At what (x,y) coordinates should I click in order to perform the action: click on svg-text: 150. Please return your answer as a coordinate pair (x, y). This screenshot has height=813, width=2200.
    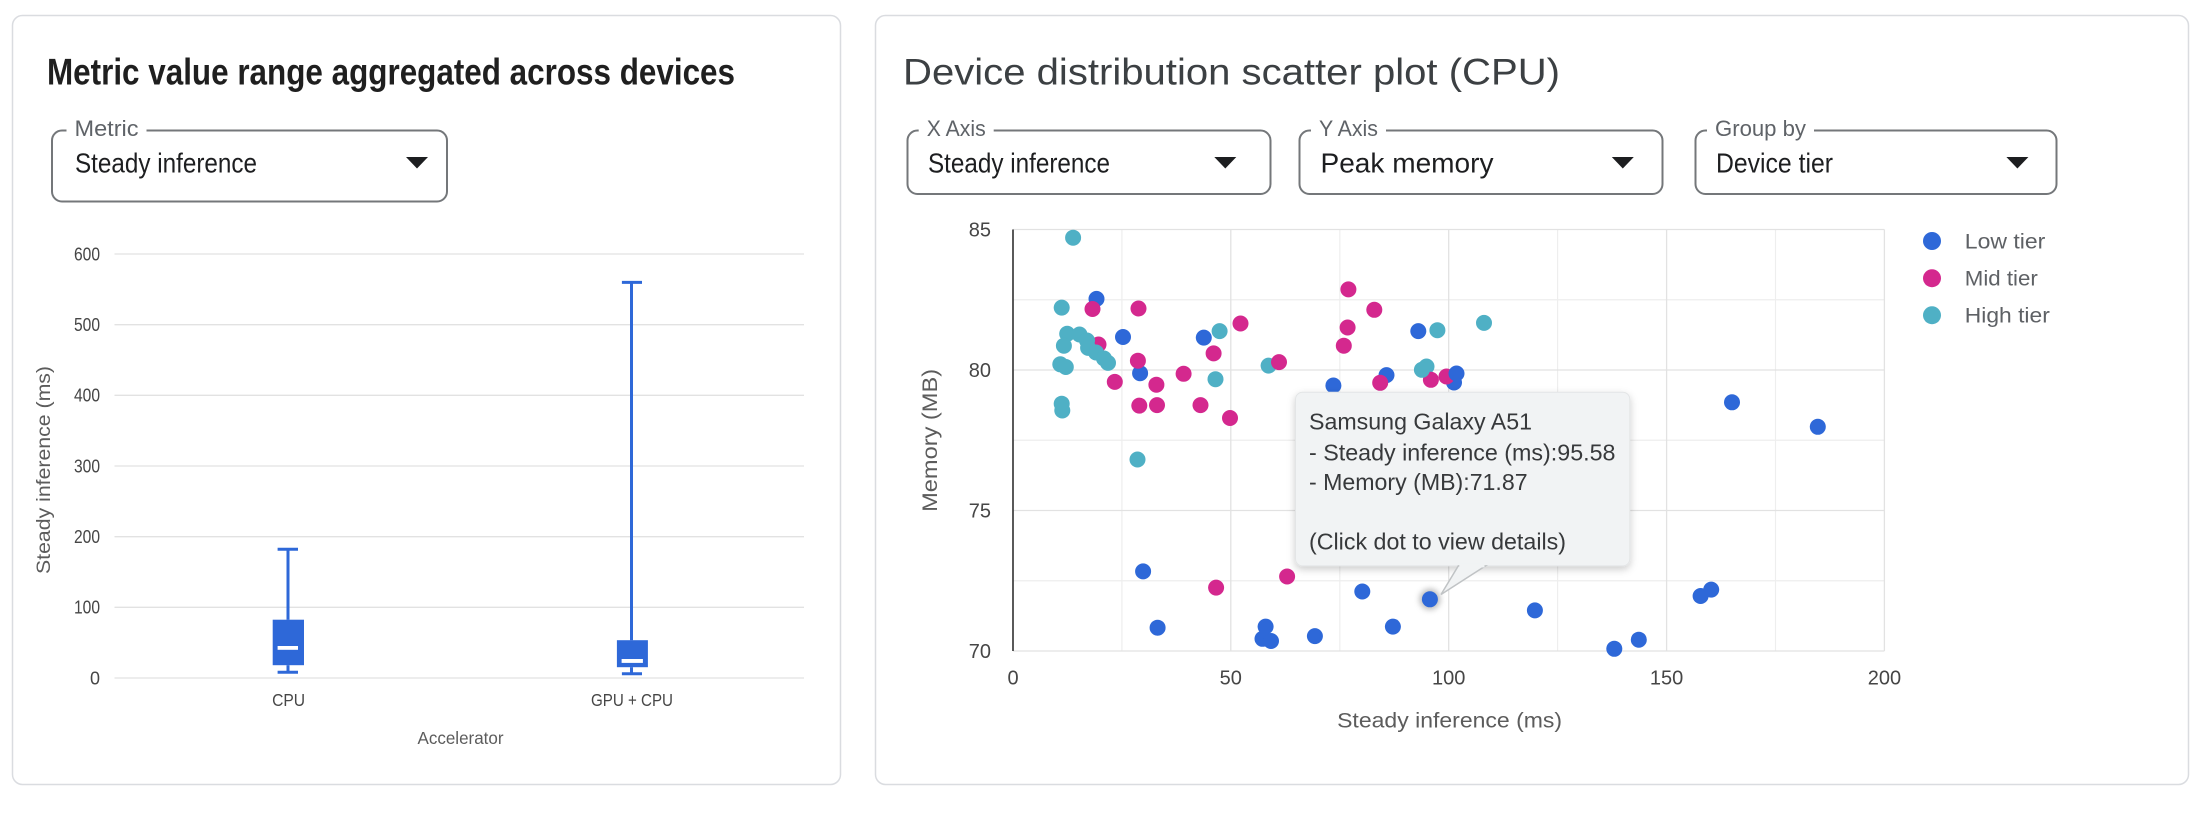
    Looking at the image, I should click on (1666, 679).